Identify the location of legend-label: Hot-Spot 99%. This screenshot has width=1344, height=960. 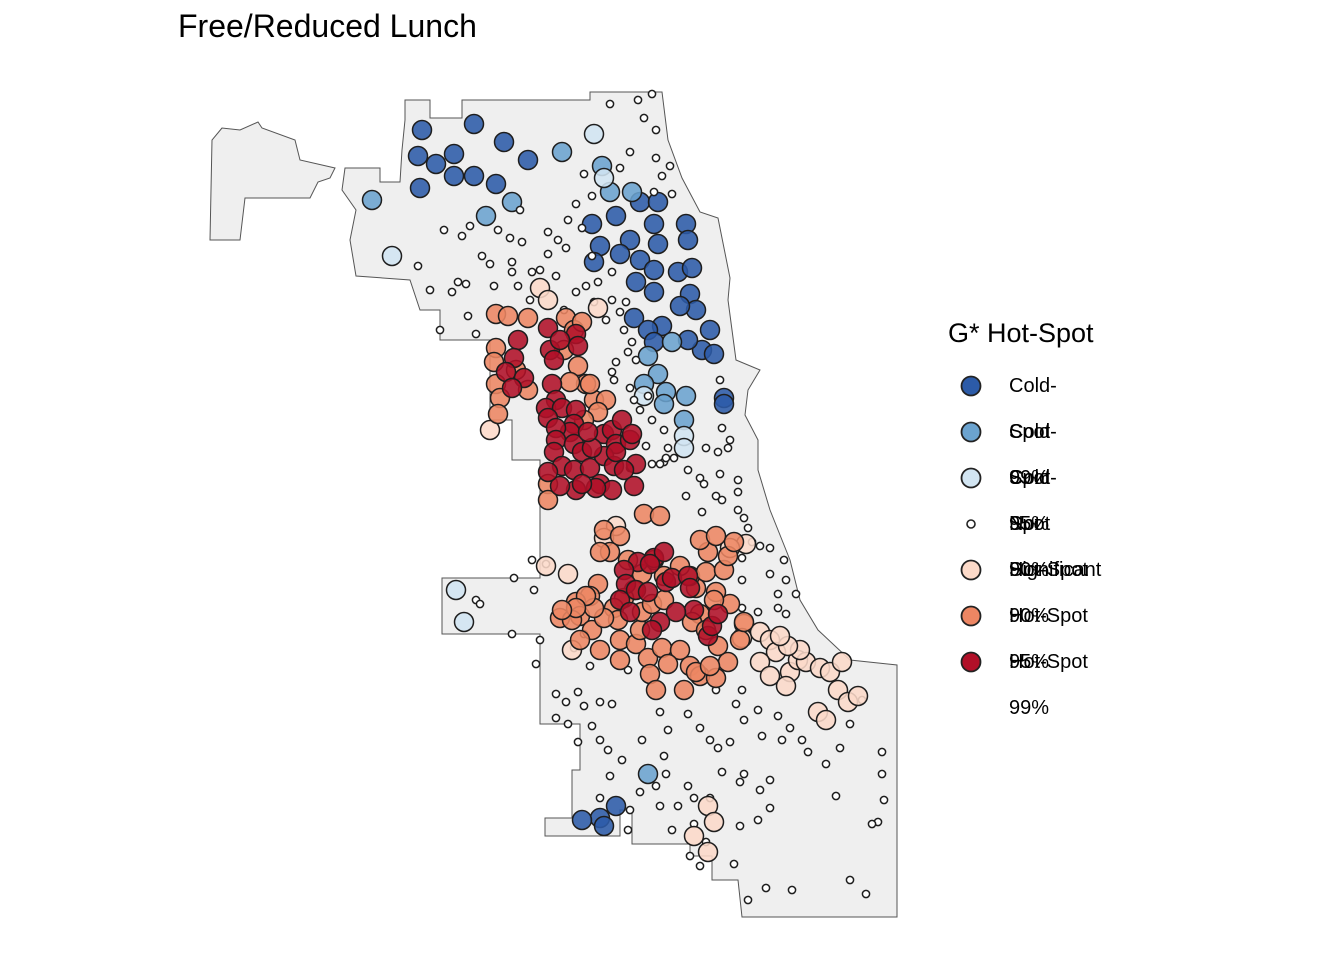
(1048, 685).